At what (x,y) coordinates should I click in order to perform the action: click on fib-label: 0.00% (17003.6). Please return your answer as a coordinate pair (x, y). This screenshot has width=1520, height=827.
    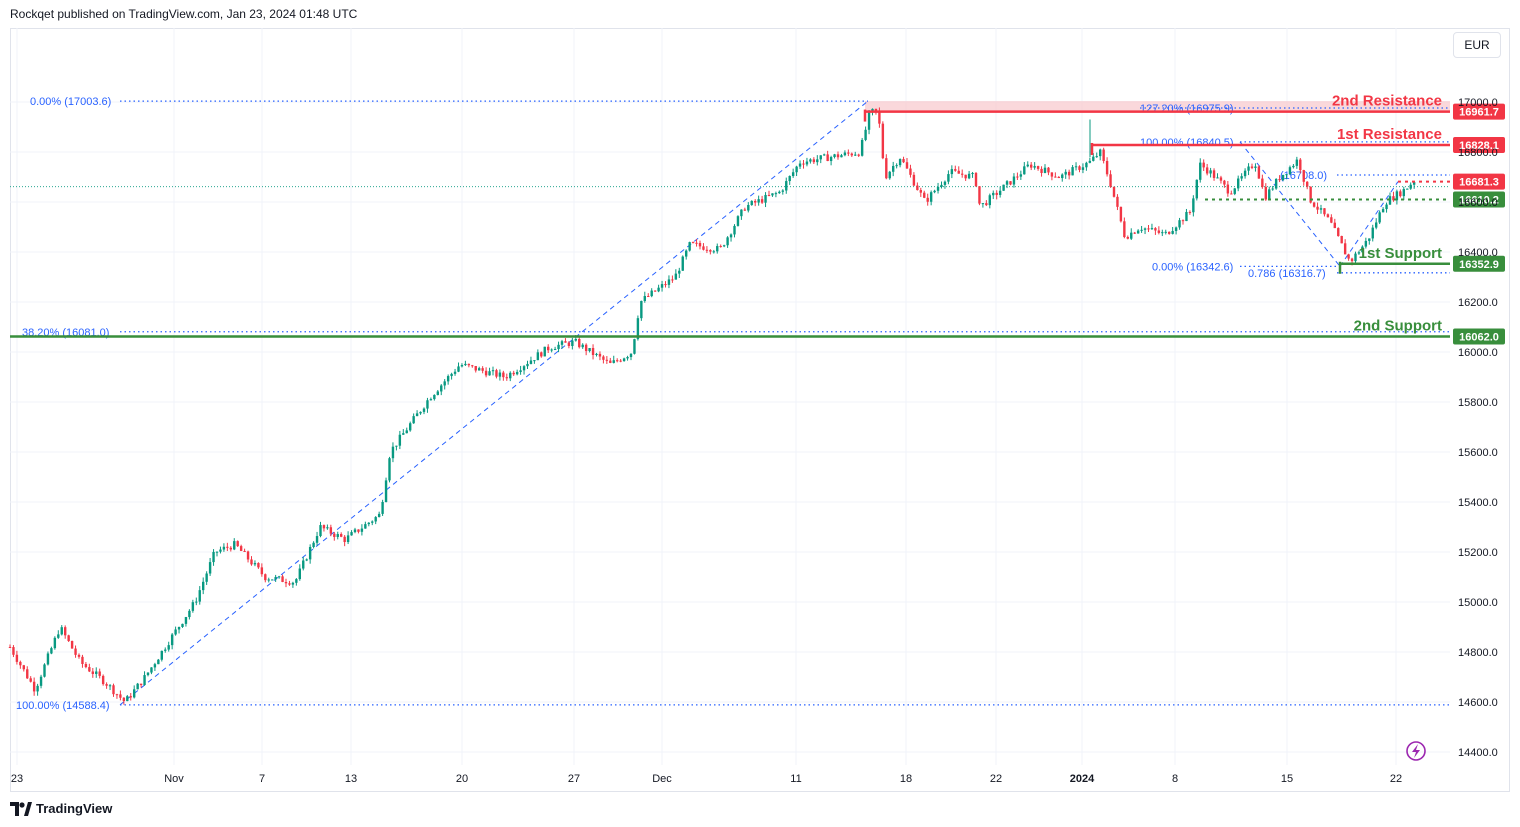
    Looking at the image, I should click on (70, 102).